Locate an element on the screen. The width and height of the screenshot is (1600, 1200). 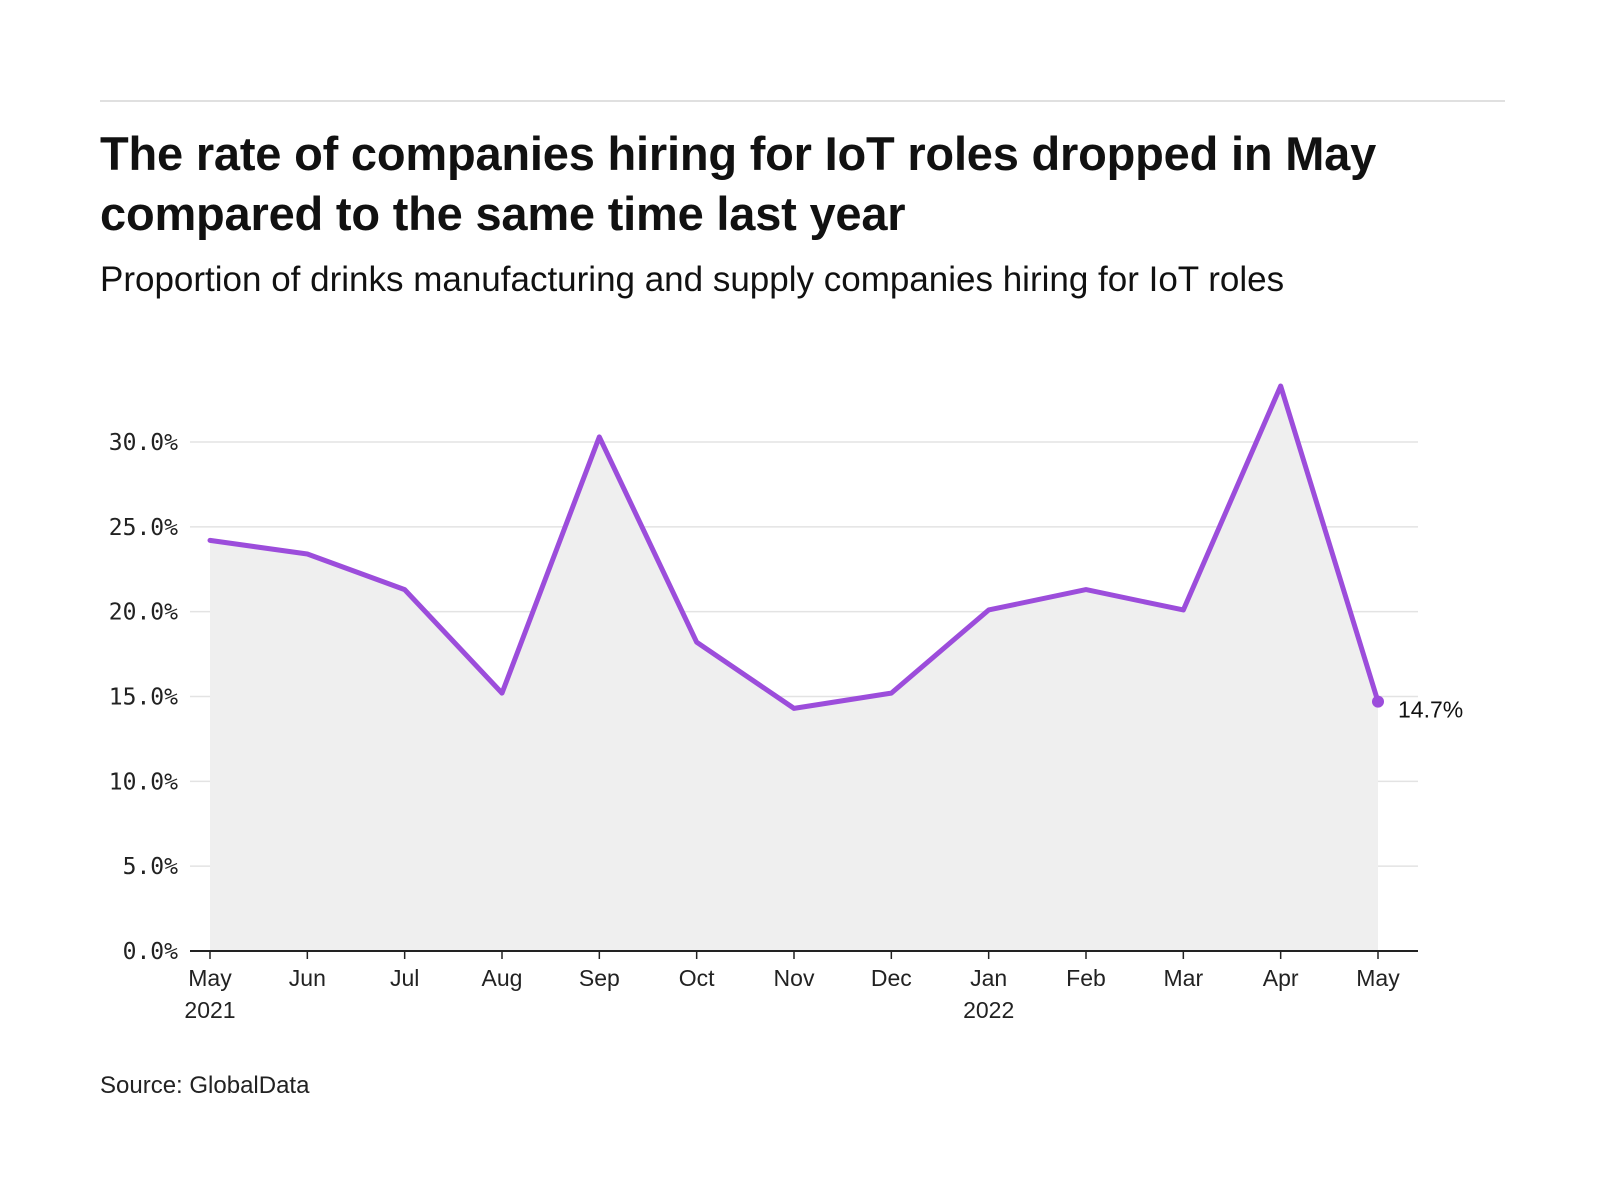
end-point-marker is located at coordinates (1378, 701).